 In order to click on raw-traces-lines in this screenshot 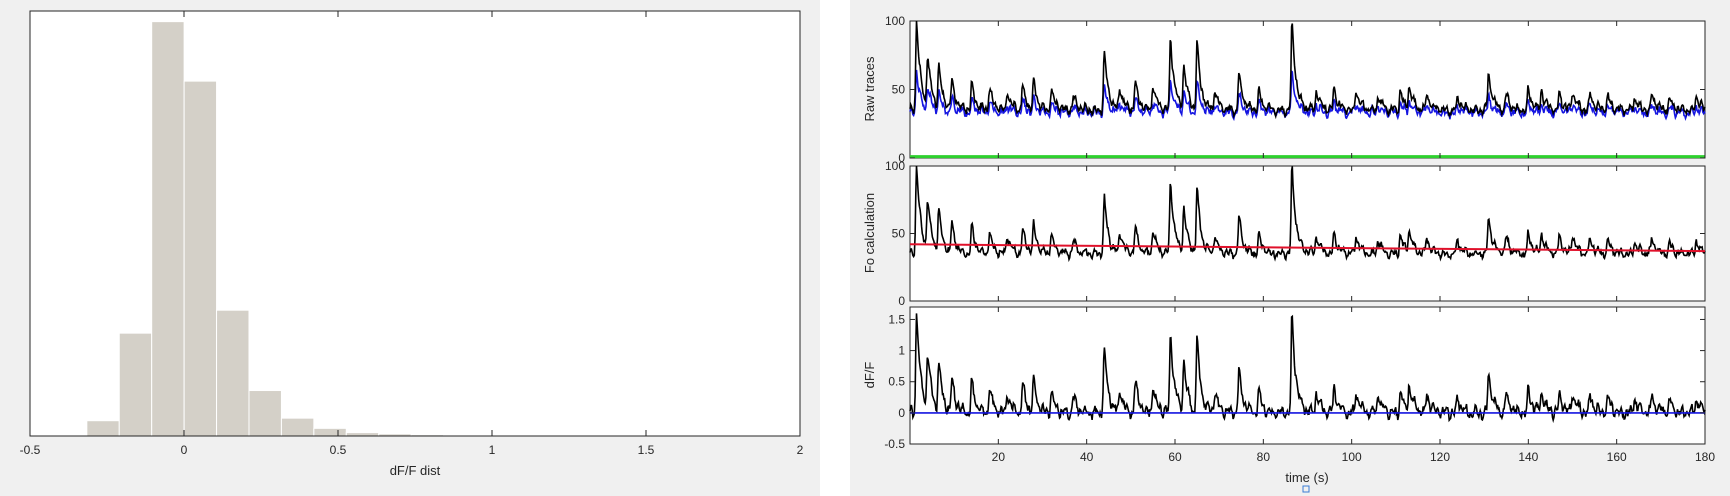, I will do `click(1307, 89)`.